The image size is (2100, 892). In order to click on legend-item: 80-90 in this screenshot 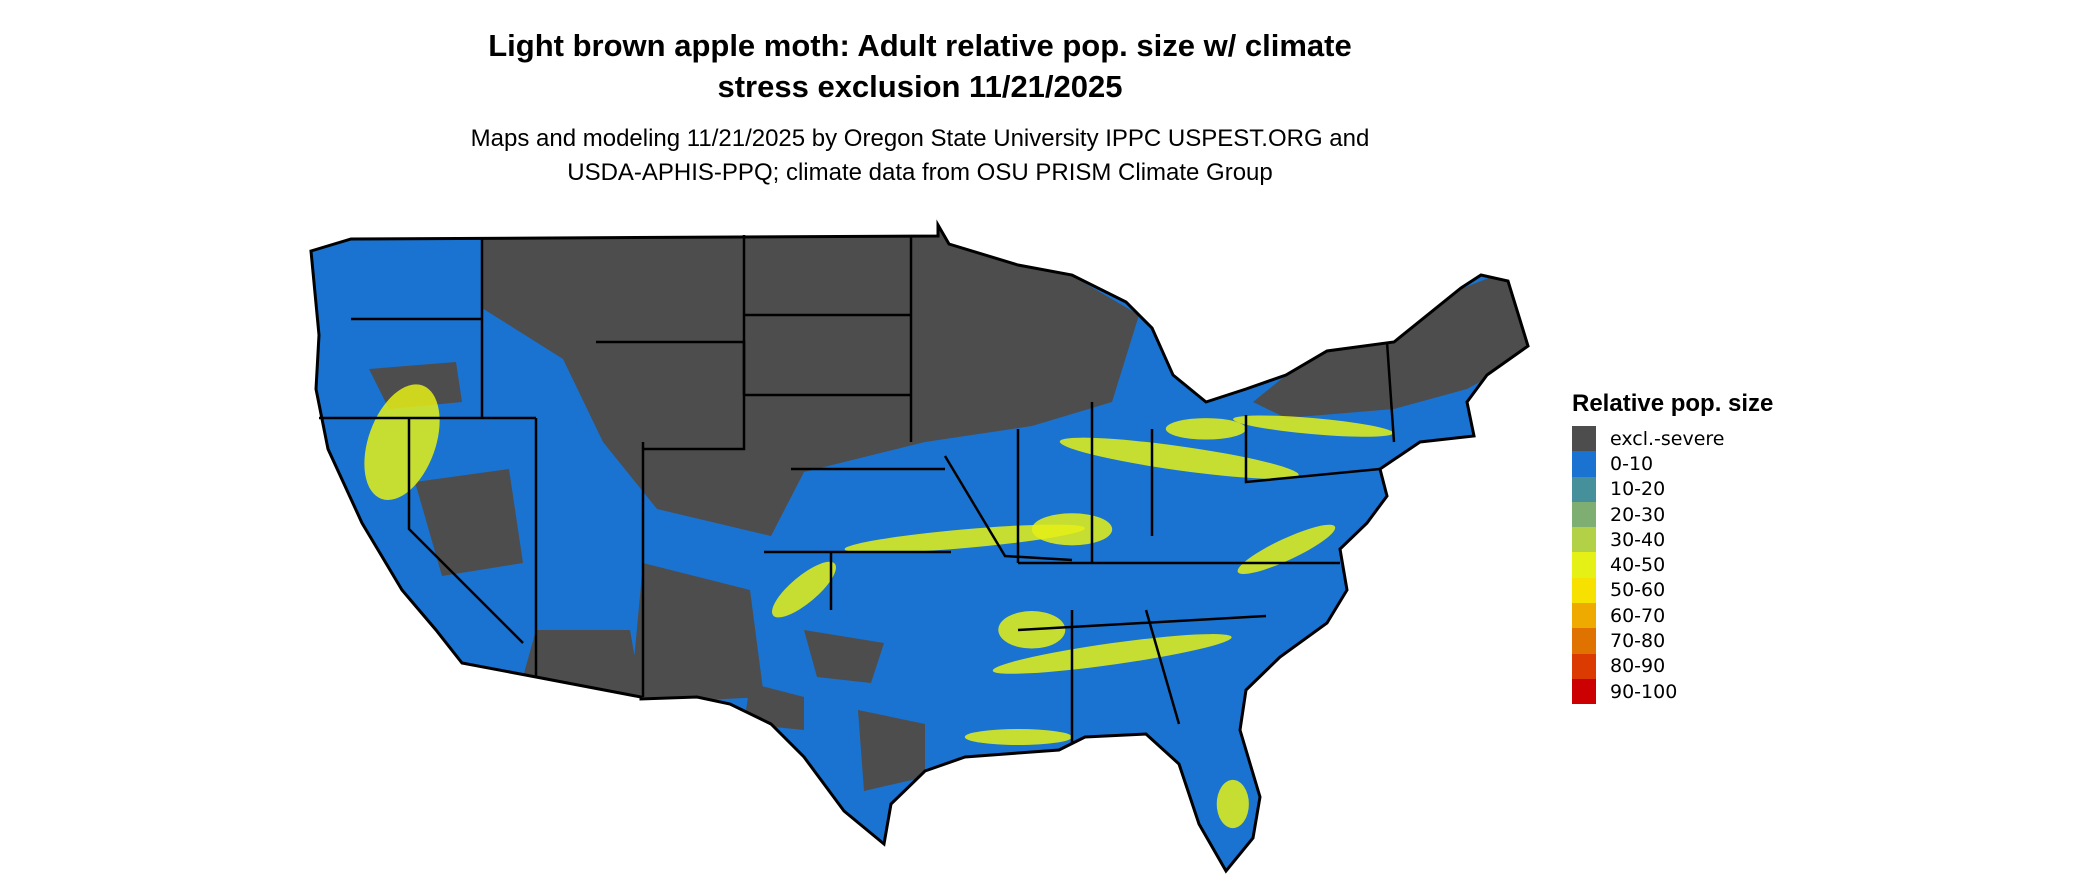, I will do `click(1672, 666)`.